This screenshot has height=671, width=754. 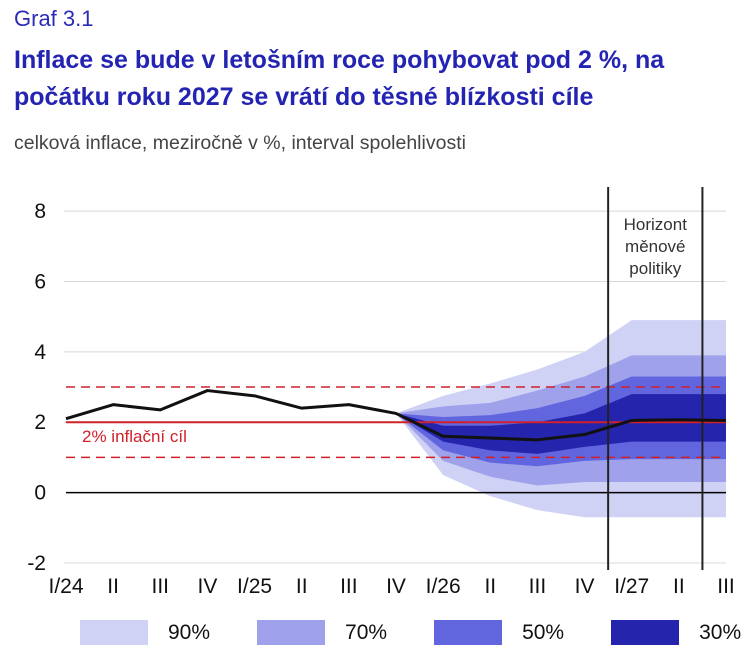 I want to click on y-axis-tick-labels: 8 6 4 2 0 -2, so click(x=36, y=387).